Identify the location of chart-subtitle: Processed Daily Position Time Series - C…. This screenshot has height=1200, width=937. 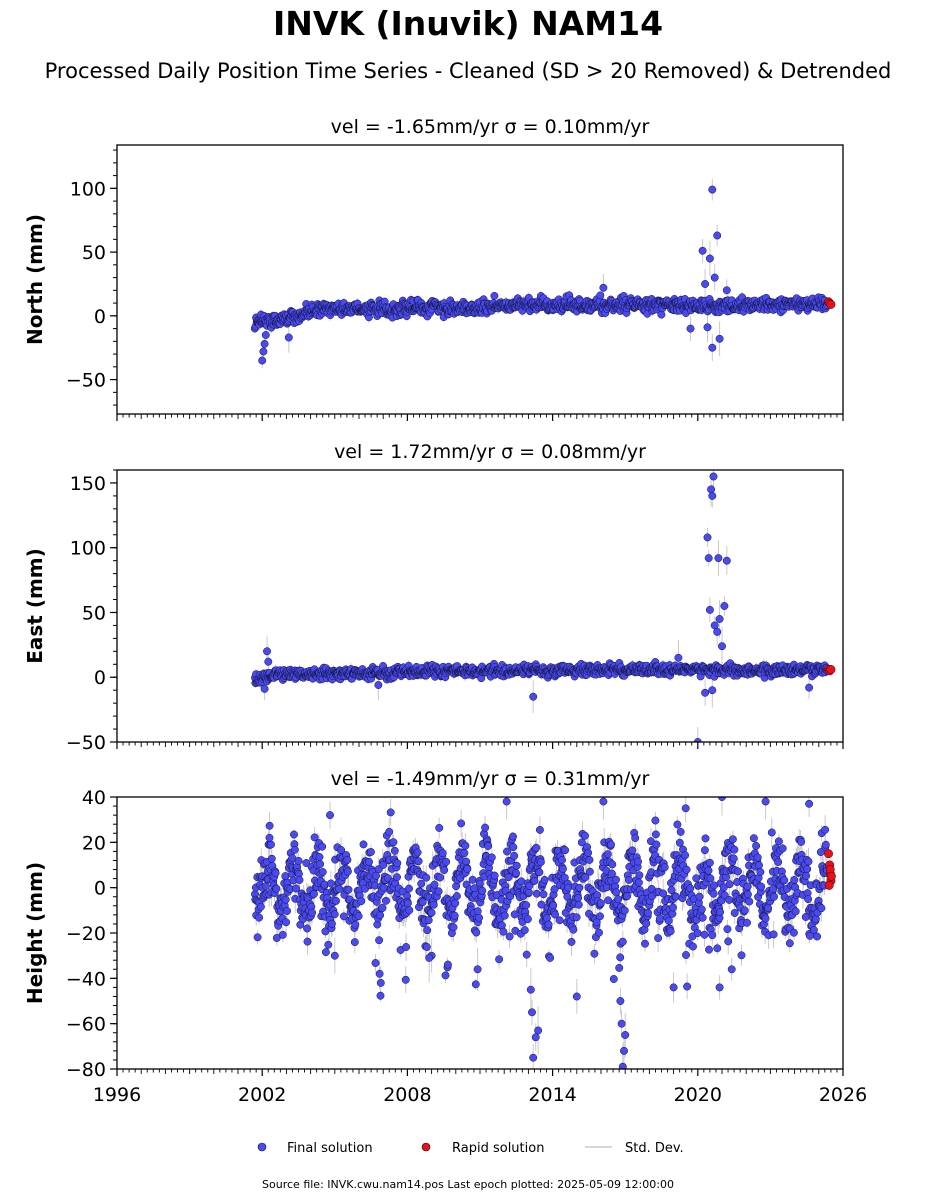
(468, 71).